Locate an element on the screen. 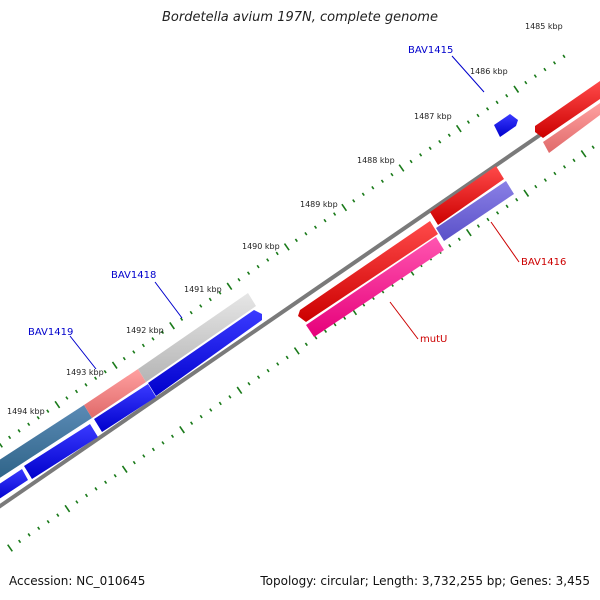  gene-bav1415 is located at coordinates (506, 125).